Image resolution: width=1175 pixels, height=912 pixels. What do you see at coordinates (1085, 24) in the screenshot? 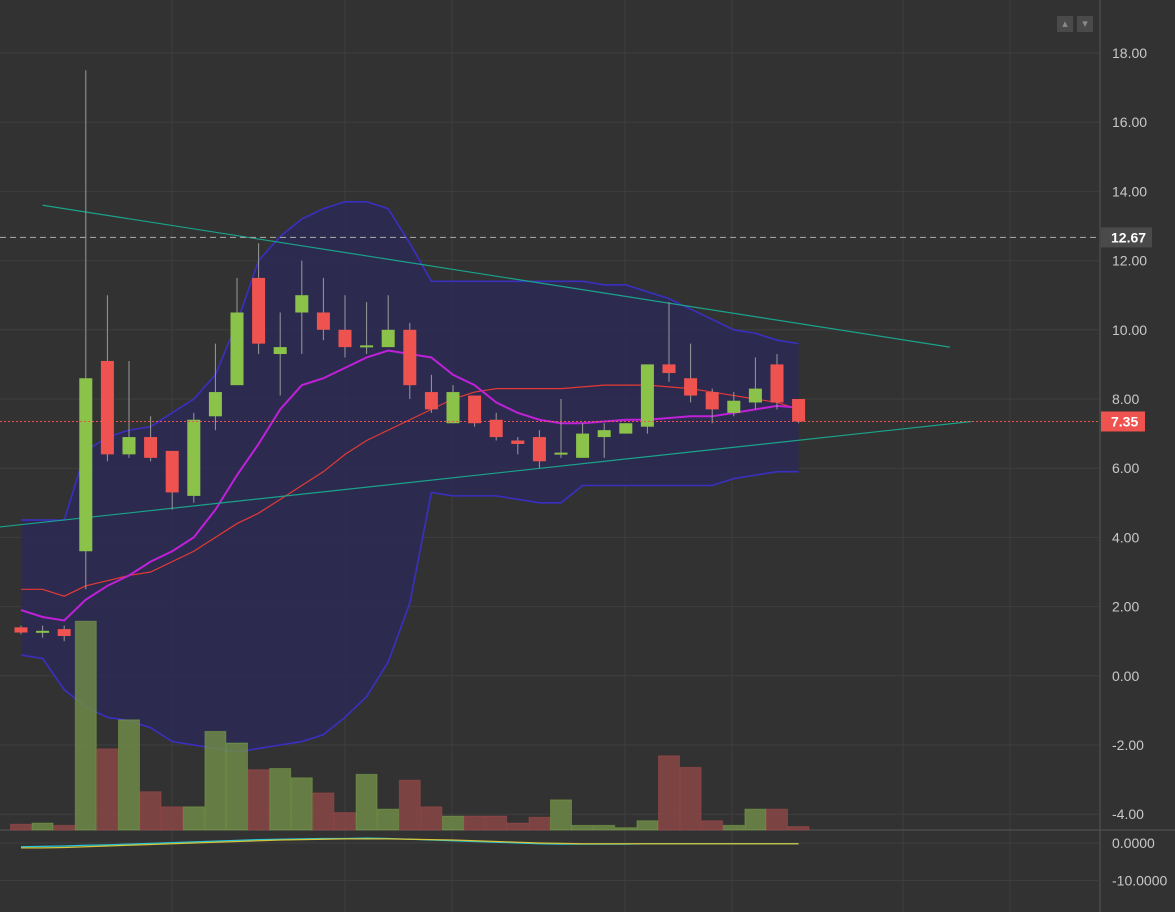
I see `scroll-down-icon: ▾` at bounding box center [1085, 24].